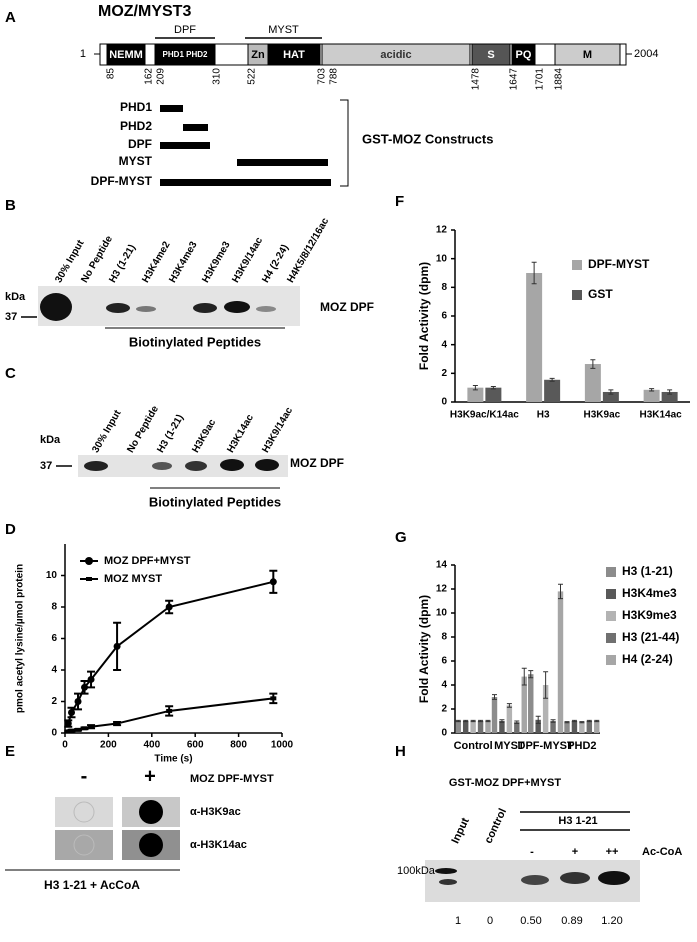  What do you see at coordinates (660, 415) in the screenshot?
I see `x-tick-label: H3K14ac` at bounding box center [660, 415].